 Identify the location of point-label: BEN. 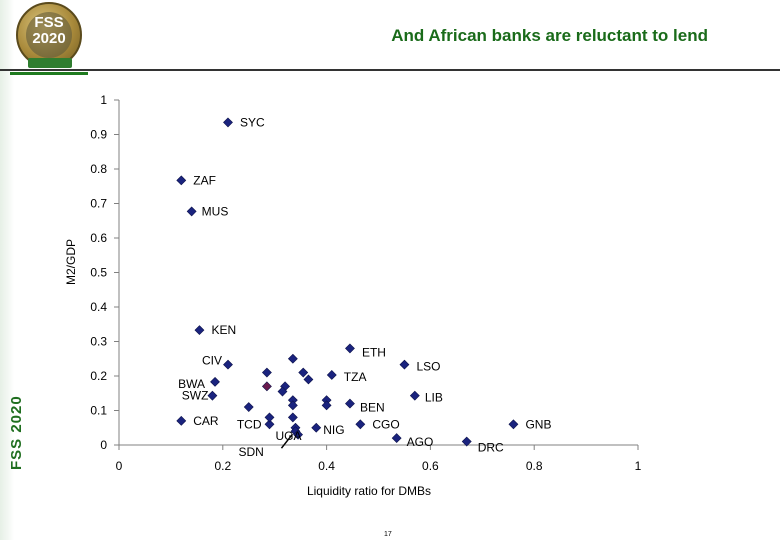
(372, 408).